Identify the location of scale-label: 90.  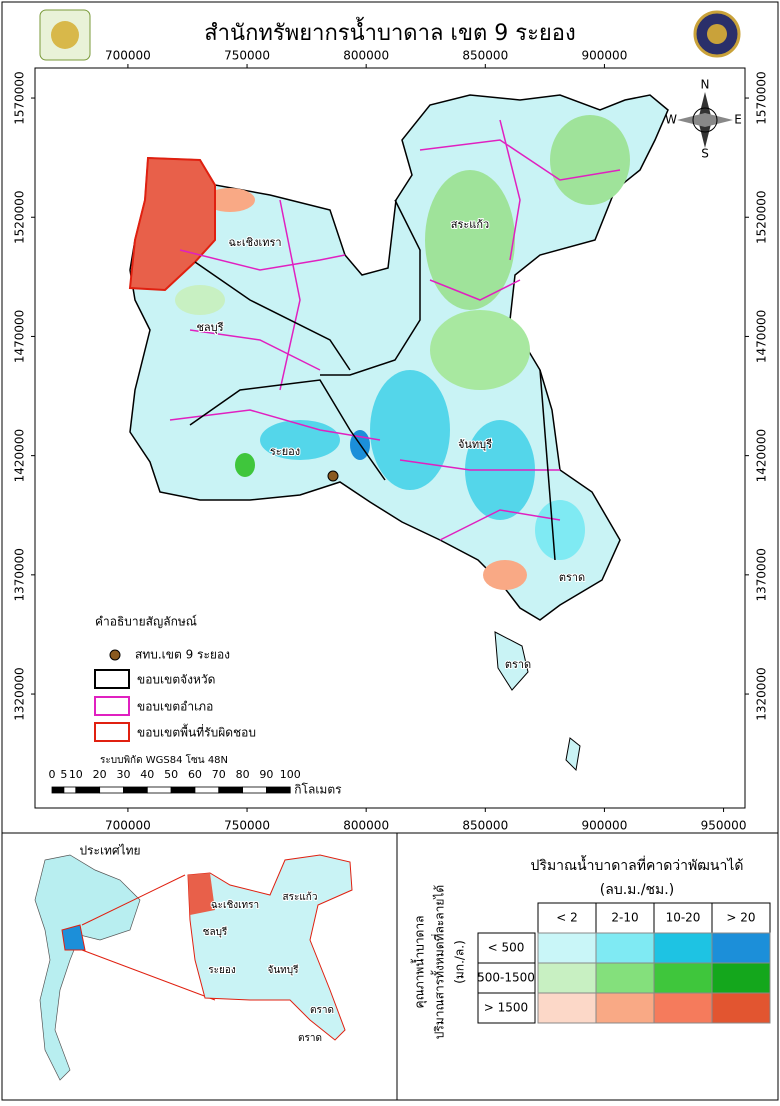
(266, 774).